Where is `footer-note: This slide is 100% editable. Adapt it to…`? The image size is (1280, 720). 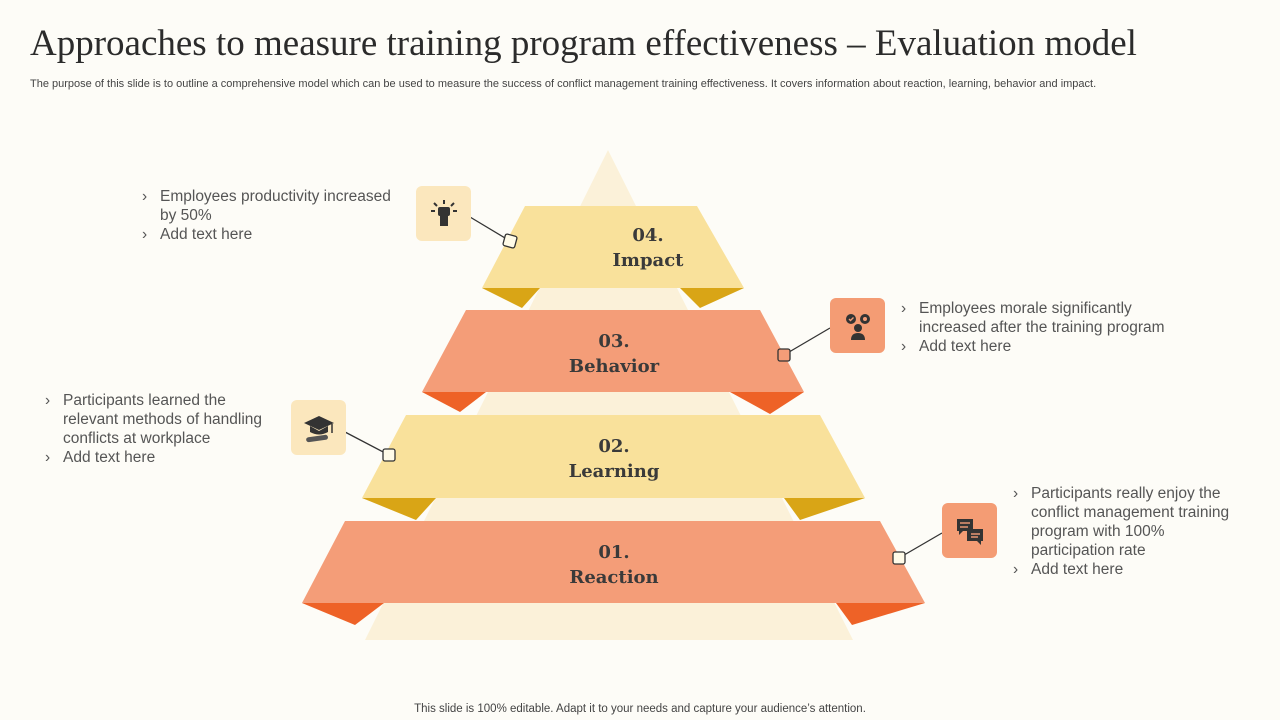 footer-note: This slide is 100% editable. Adapt it to… is located at coordinates (640, 709).